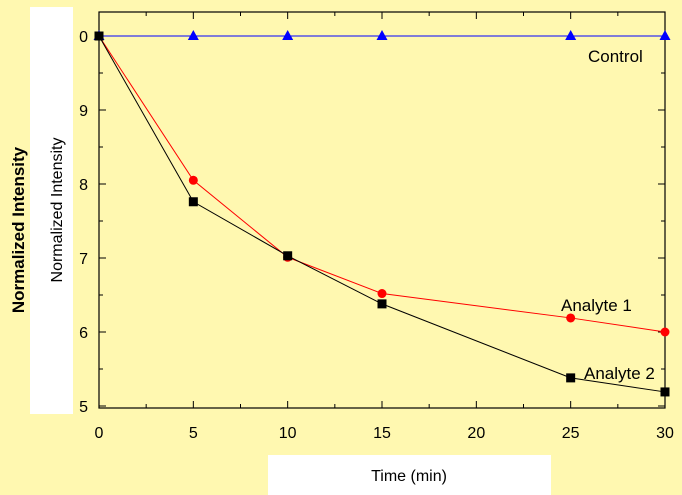  What do you see at coordinates (57, 210) in the screenshot?
I see `y-axis-title: Normalized Intensity` at bounding box center [57, 210].